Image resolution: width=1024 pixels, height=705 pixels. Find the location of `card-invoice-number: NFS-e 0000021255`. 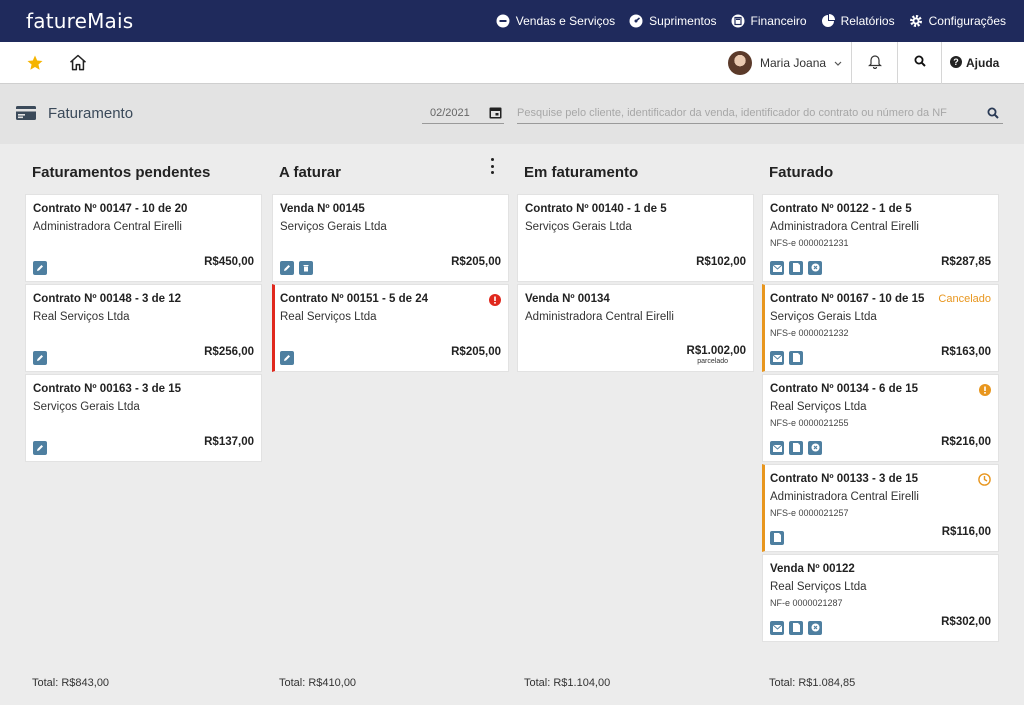

card-invoice-number: NFS-e 0000021255 is located at coordinates (809, 423).